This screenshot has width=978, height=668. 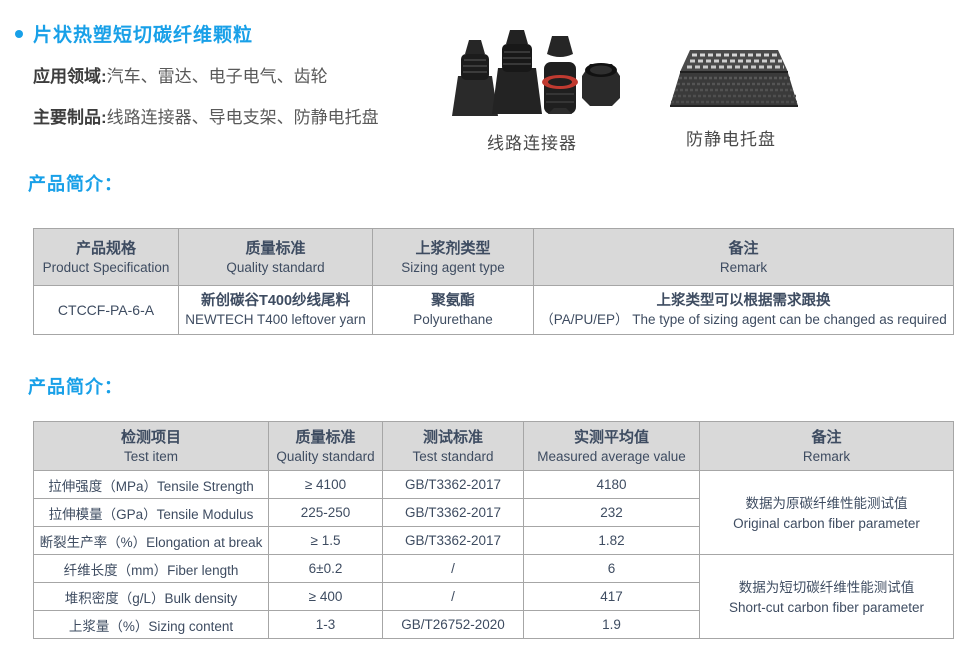 I want to click on standard-cell: 6±0.2, so click(x=325, y=568).